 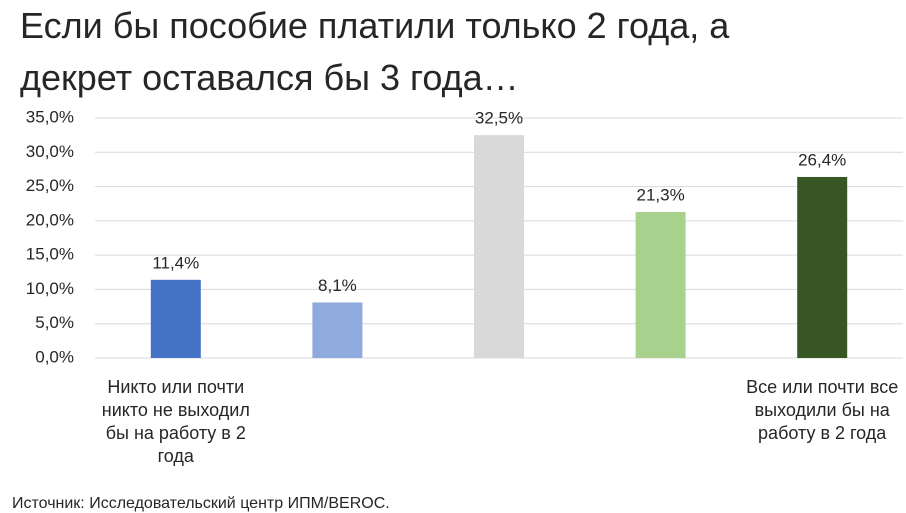 I want to click on y-tick-label: 30,0%, so click(x=50, y=151).